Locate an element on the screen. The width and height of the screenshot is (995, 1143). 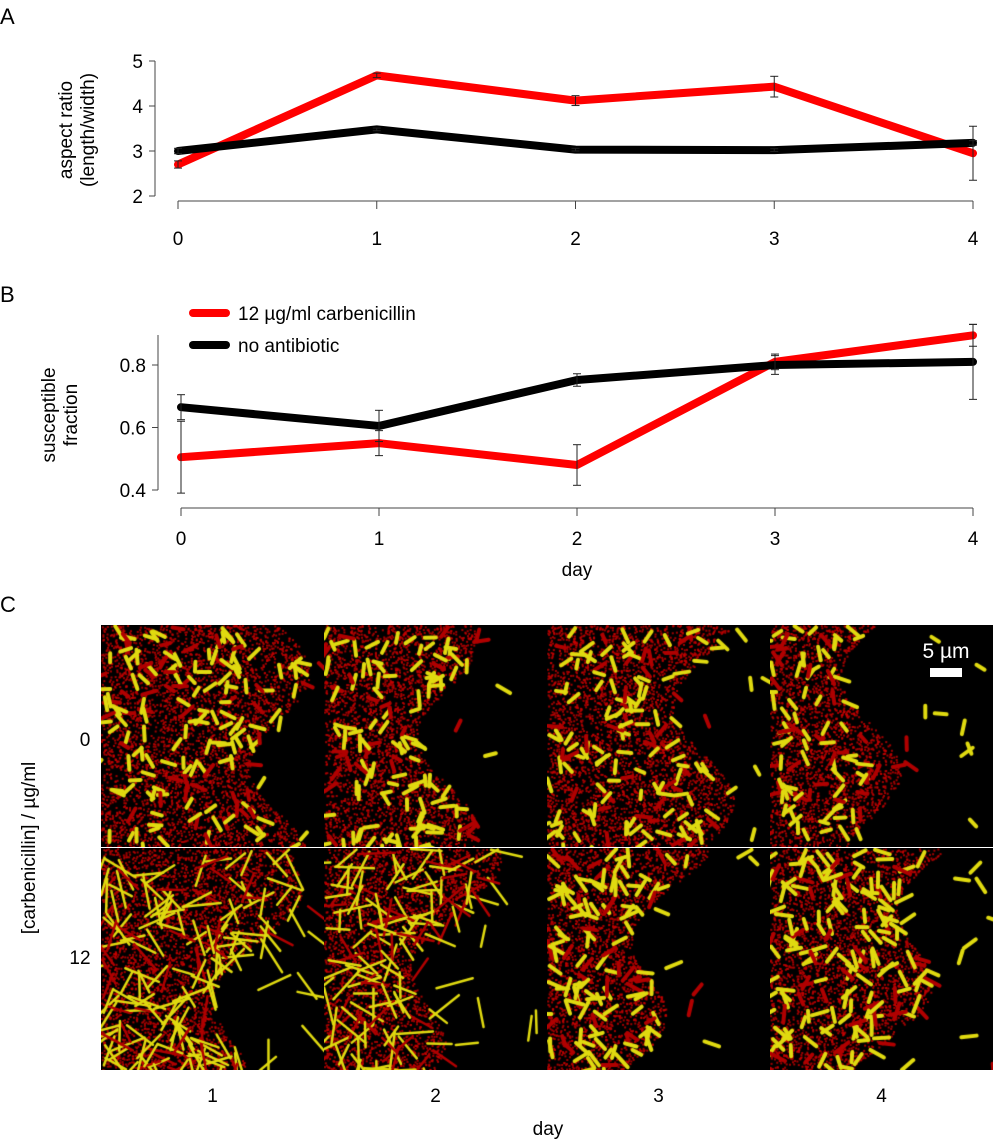
y-axis-label: susceptible fraction is located at coordinates (60, 414).